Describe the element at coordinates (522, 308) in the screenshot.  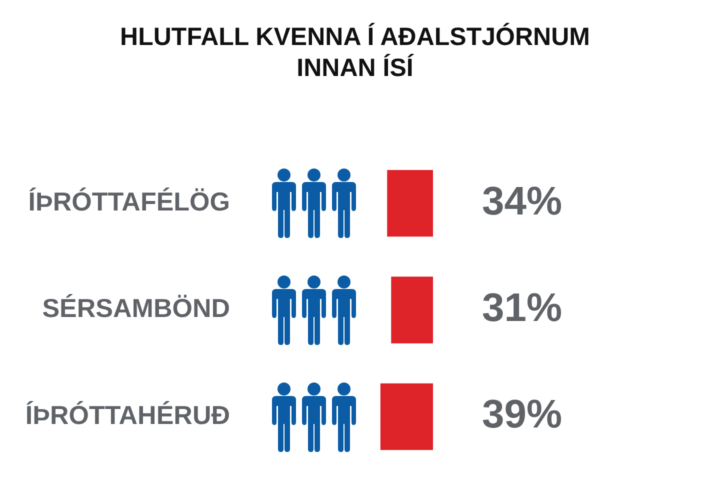
I see `data-label: 31%` at that location.